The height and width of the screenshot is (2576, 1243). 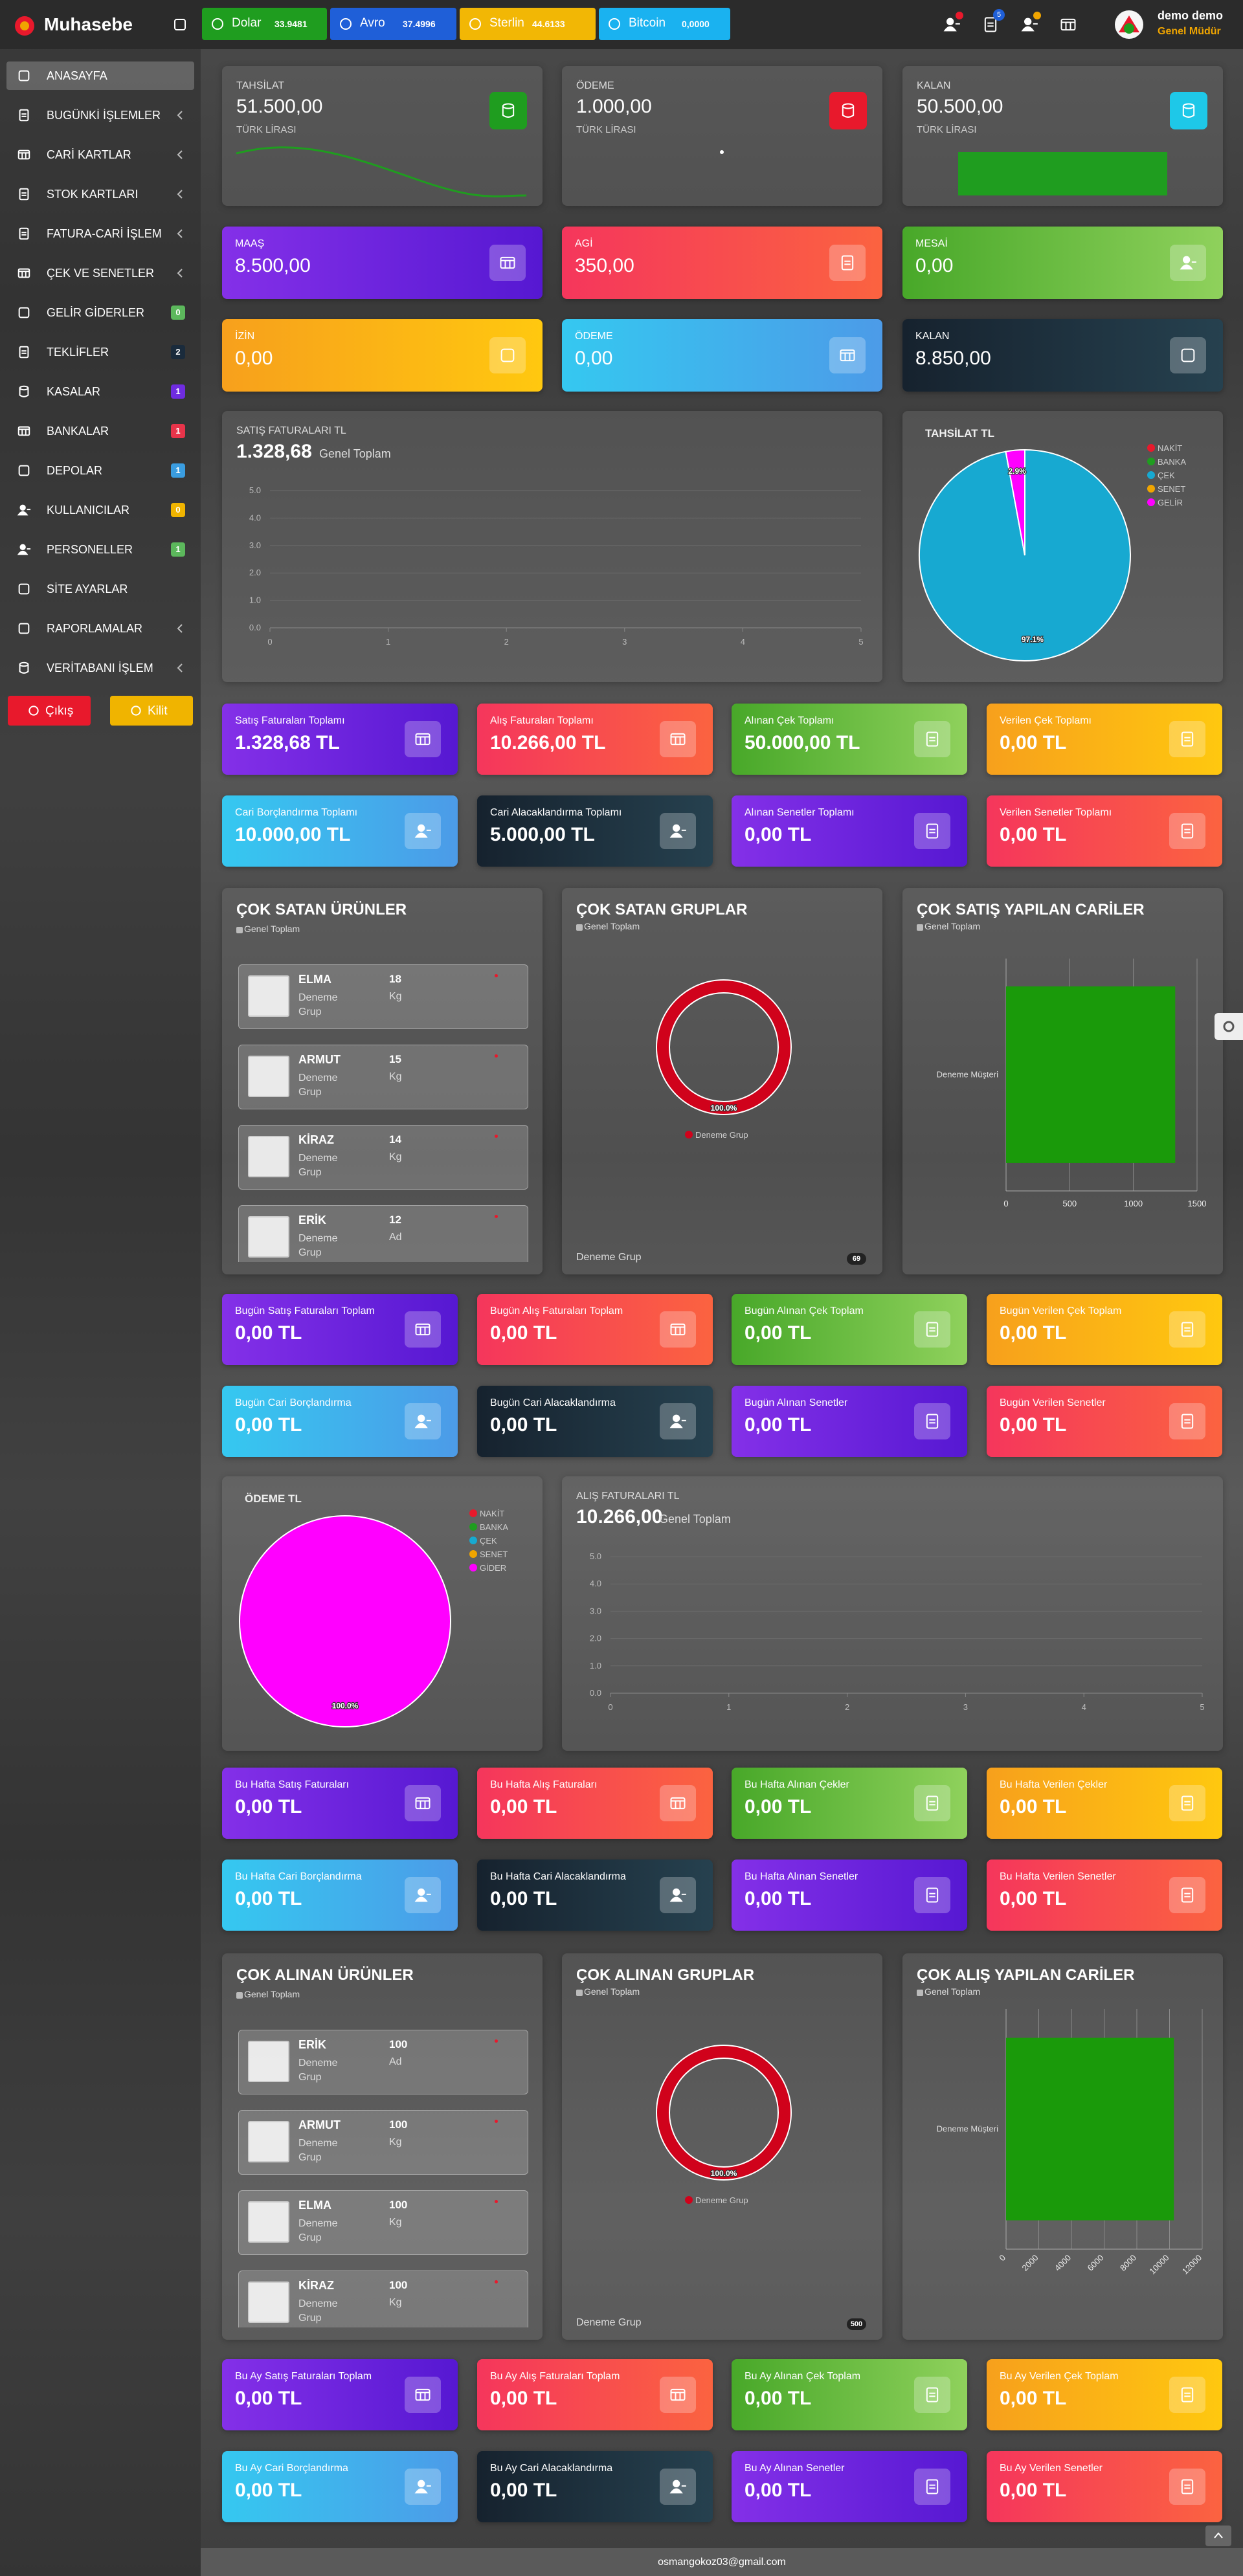 I want to click on y-tick-label: 4.0, so click(x=255, y=517).